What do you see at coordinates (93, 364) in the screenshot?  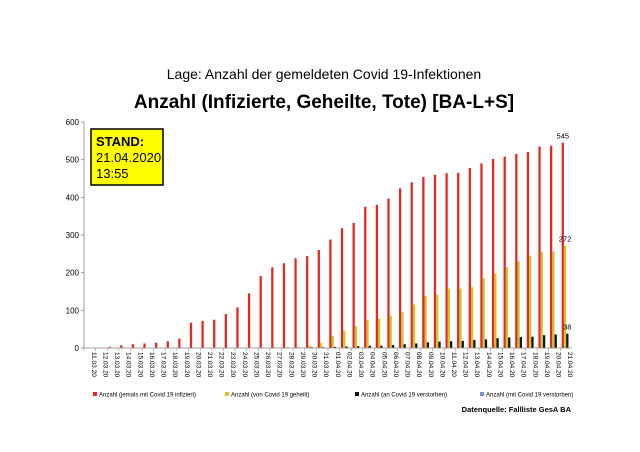 I see `x-tick-label: 11.03.20` at bounding box center [93, 364].